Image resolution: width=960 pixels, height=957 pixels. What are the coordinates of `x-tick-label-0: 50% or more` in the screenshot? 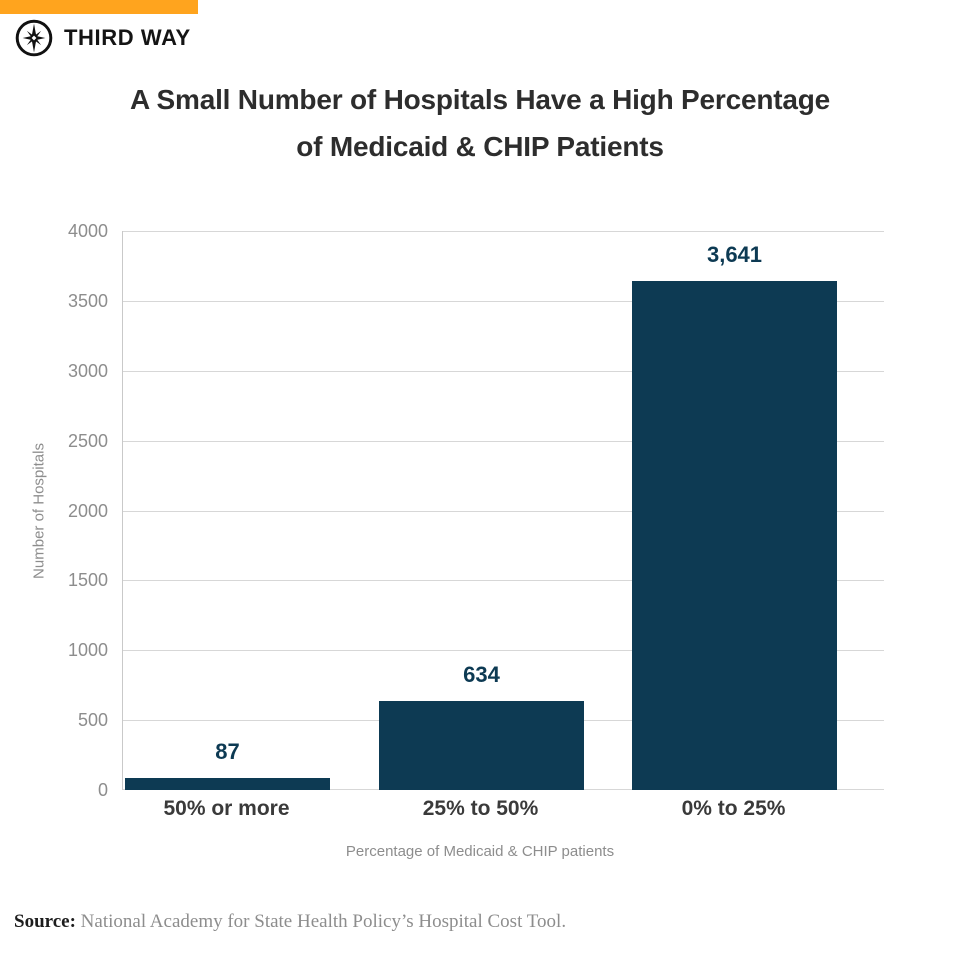 It's located at (226, 808).